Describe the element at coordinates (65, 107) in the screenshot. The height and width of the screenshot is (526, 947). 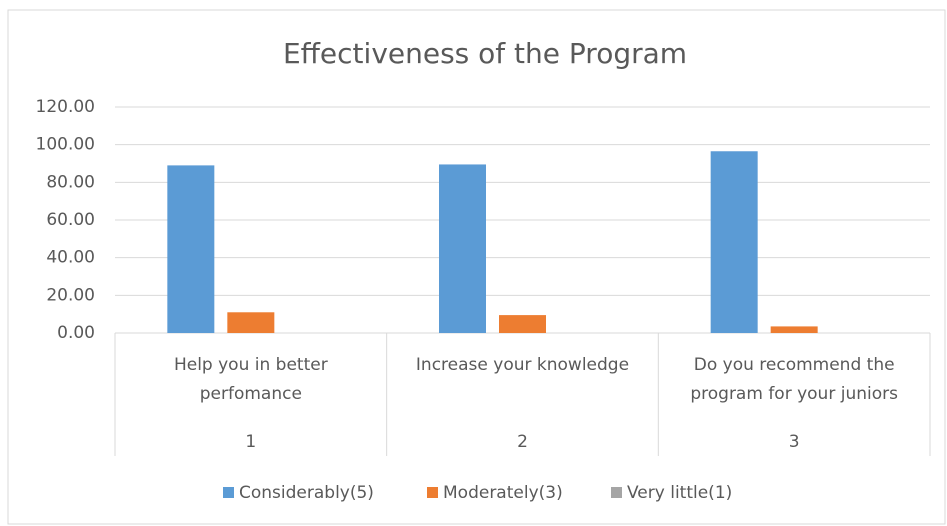
I see `y-tick-label: 120.00` at that location.